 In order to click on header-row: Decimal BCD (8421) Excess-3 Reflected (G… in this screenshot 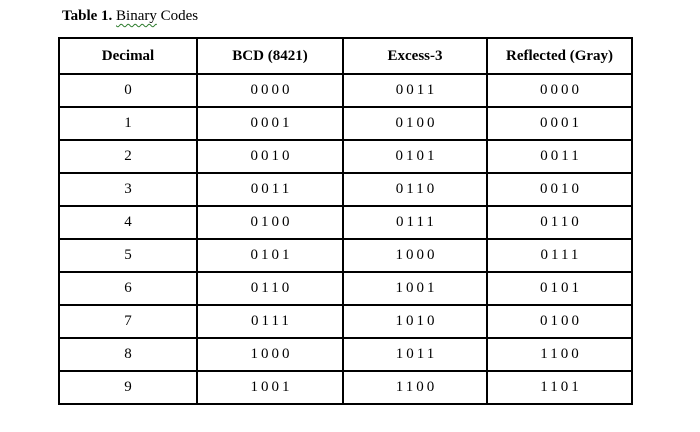, I will do `click(345, 56)`.